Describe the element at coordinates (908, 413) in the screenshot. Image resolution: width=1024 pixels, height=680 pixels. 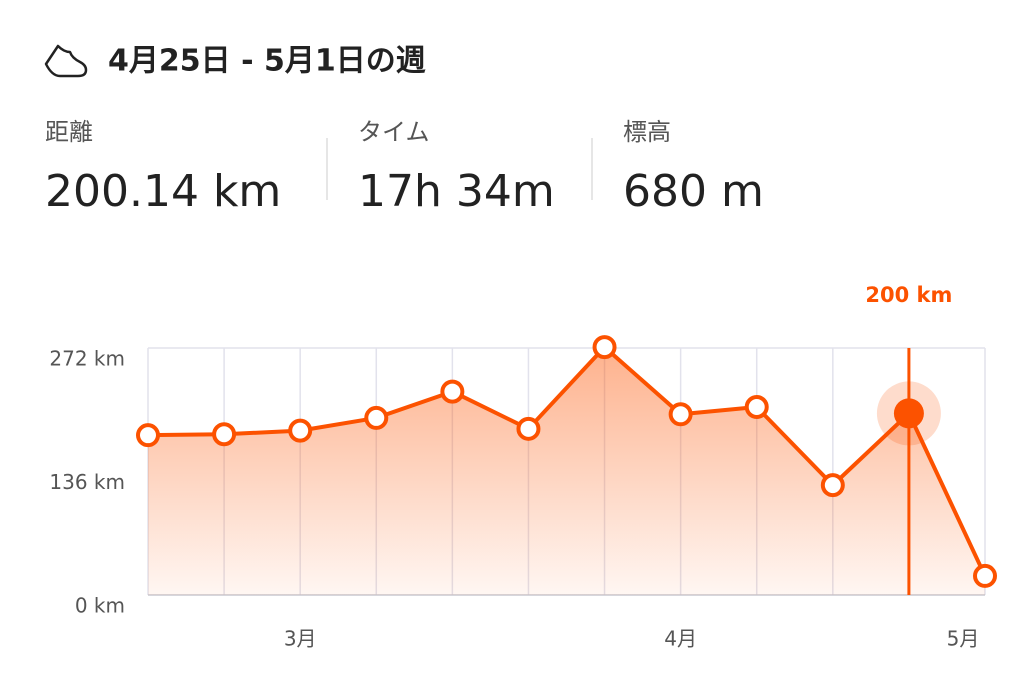
I see `point-selected` at that location.